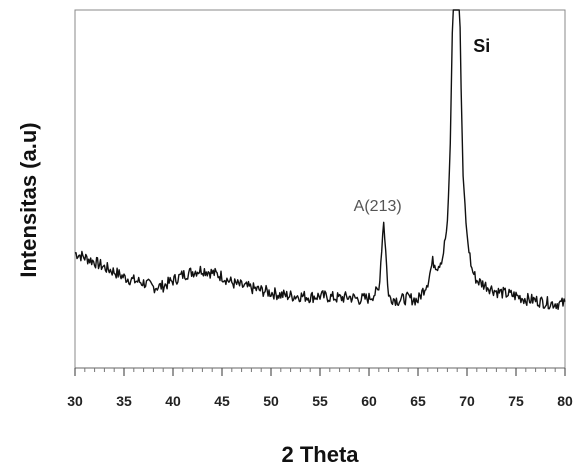 This screenshot has width=577, height=469. Describe the element at coordinates (418, 401) in the screenshot. I see `x-tick-label: 65` at that location.